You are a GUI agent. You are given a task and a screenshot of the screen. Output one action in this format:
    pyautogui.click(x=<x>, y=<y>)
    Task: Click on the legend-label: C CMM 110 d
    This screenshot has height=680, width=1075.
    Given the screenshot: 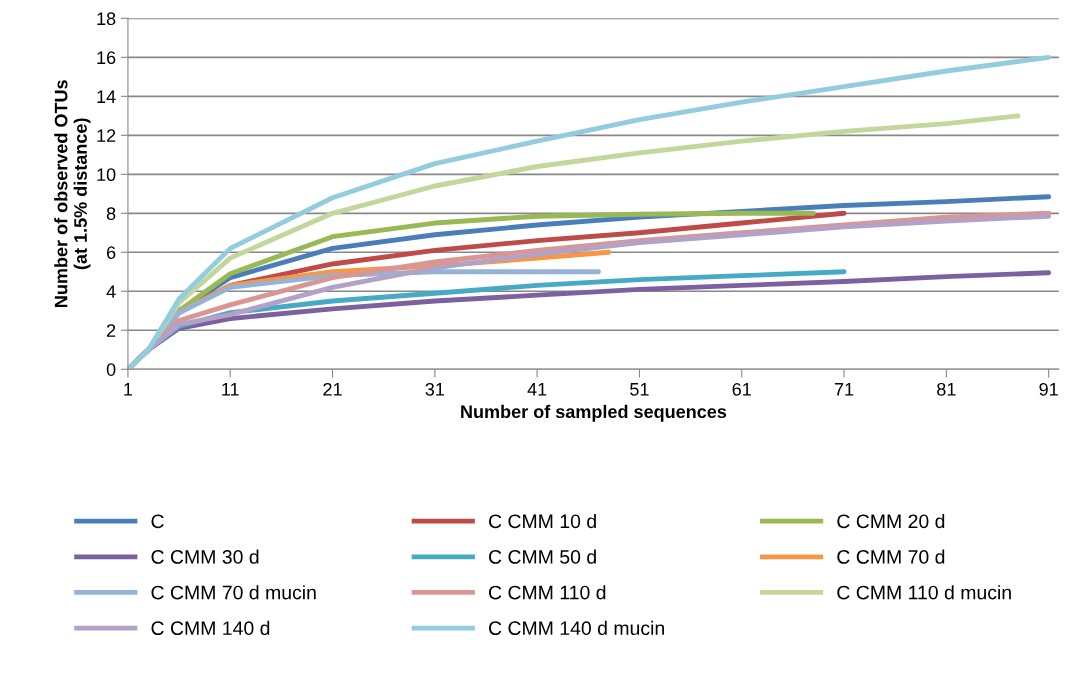 What is the action you would take?
    pyautogui.click(x=547, y=592)
    